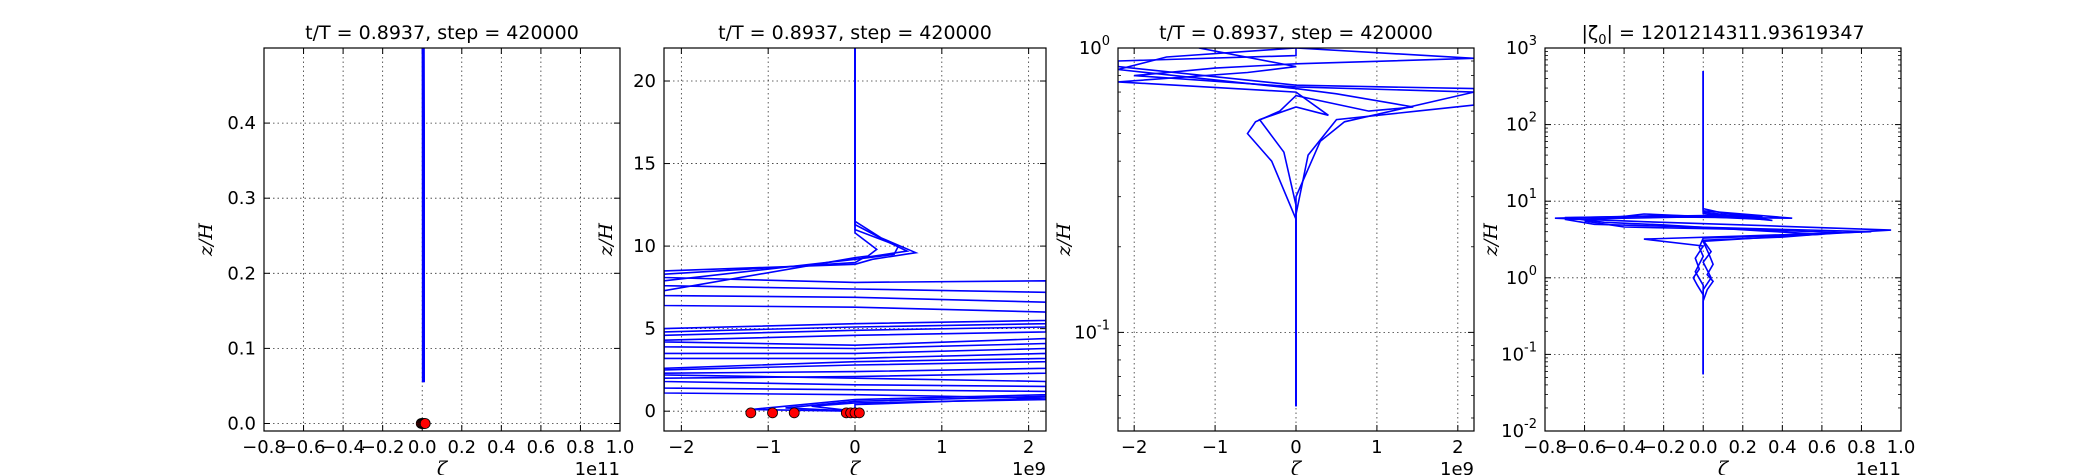 The height and width of the screenshot is (475, 2100). What do you see at coordinates (644, 81) in the screenshot?
I see `y-tick-label: 20` at bounding box center [644, 81].